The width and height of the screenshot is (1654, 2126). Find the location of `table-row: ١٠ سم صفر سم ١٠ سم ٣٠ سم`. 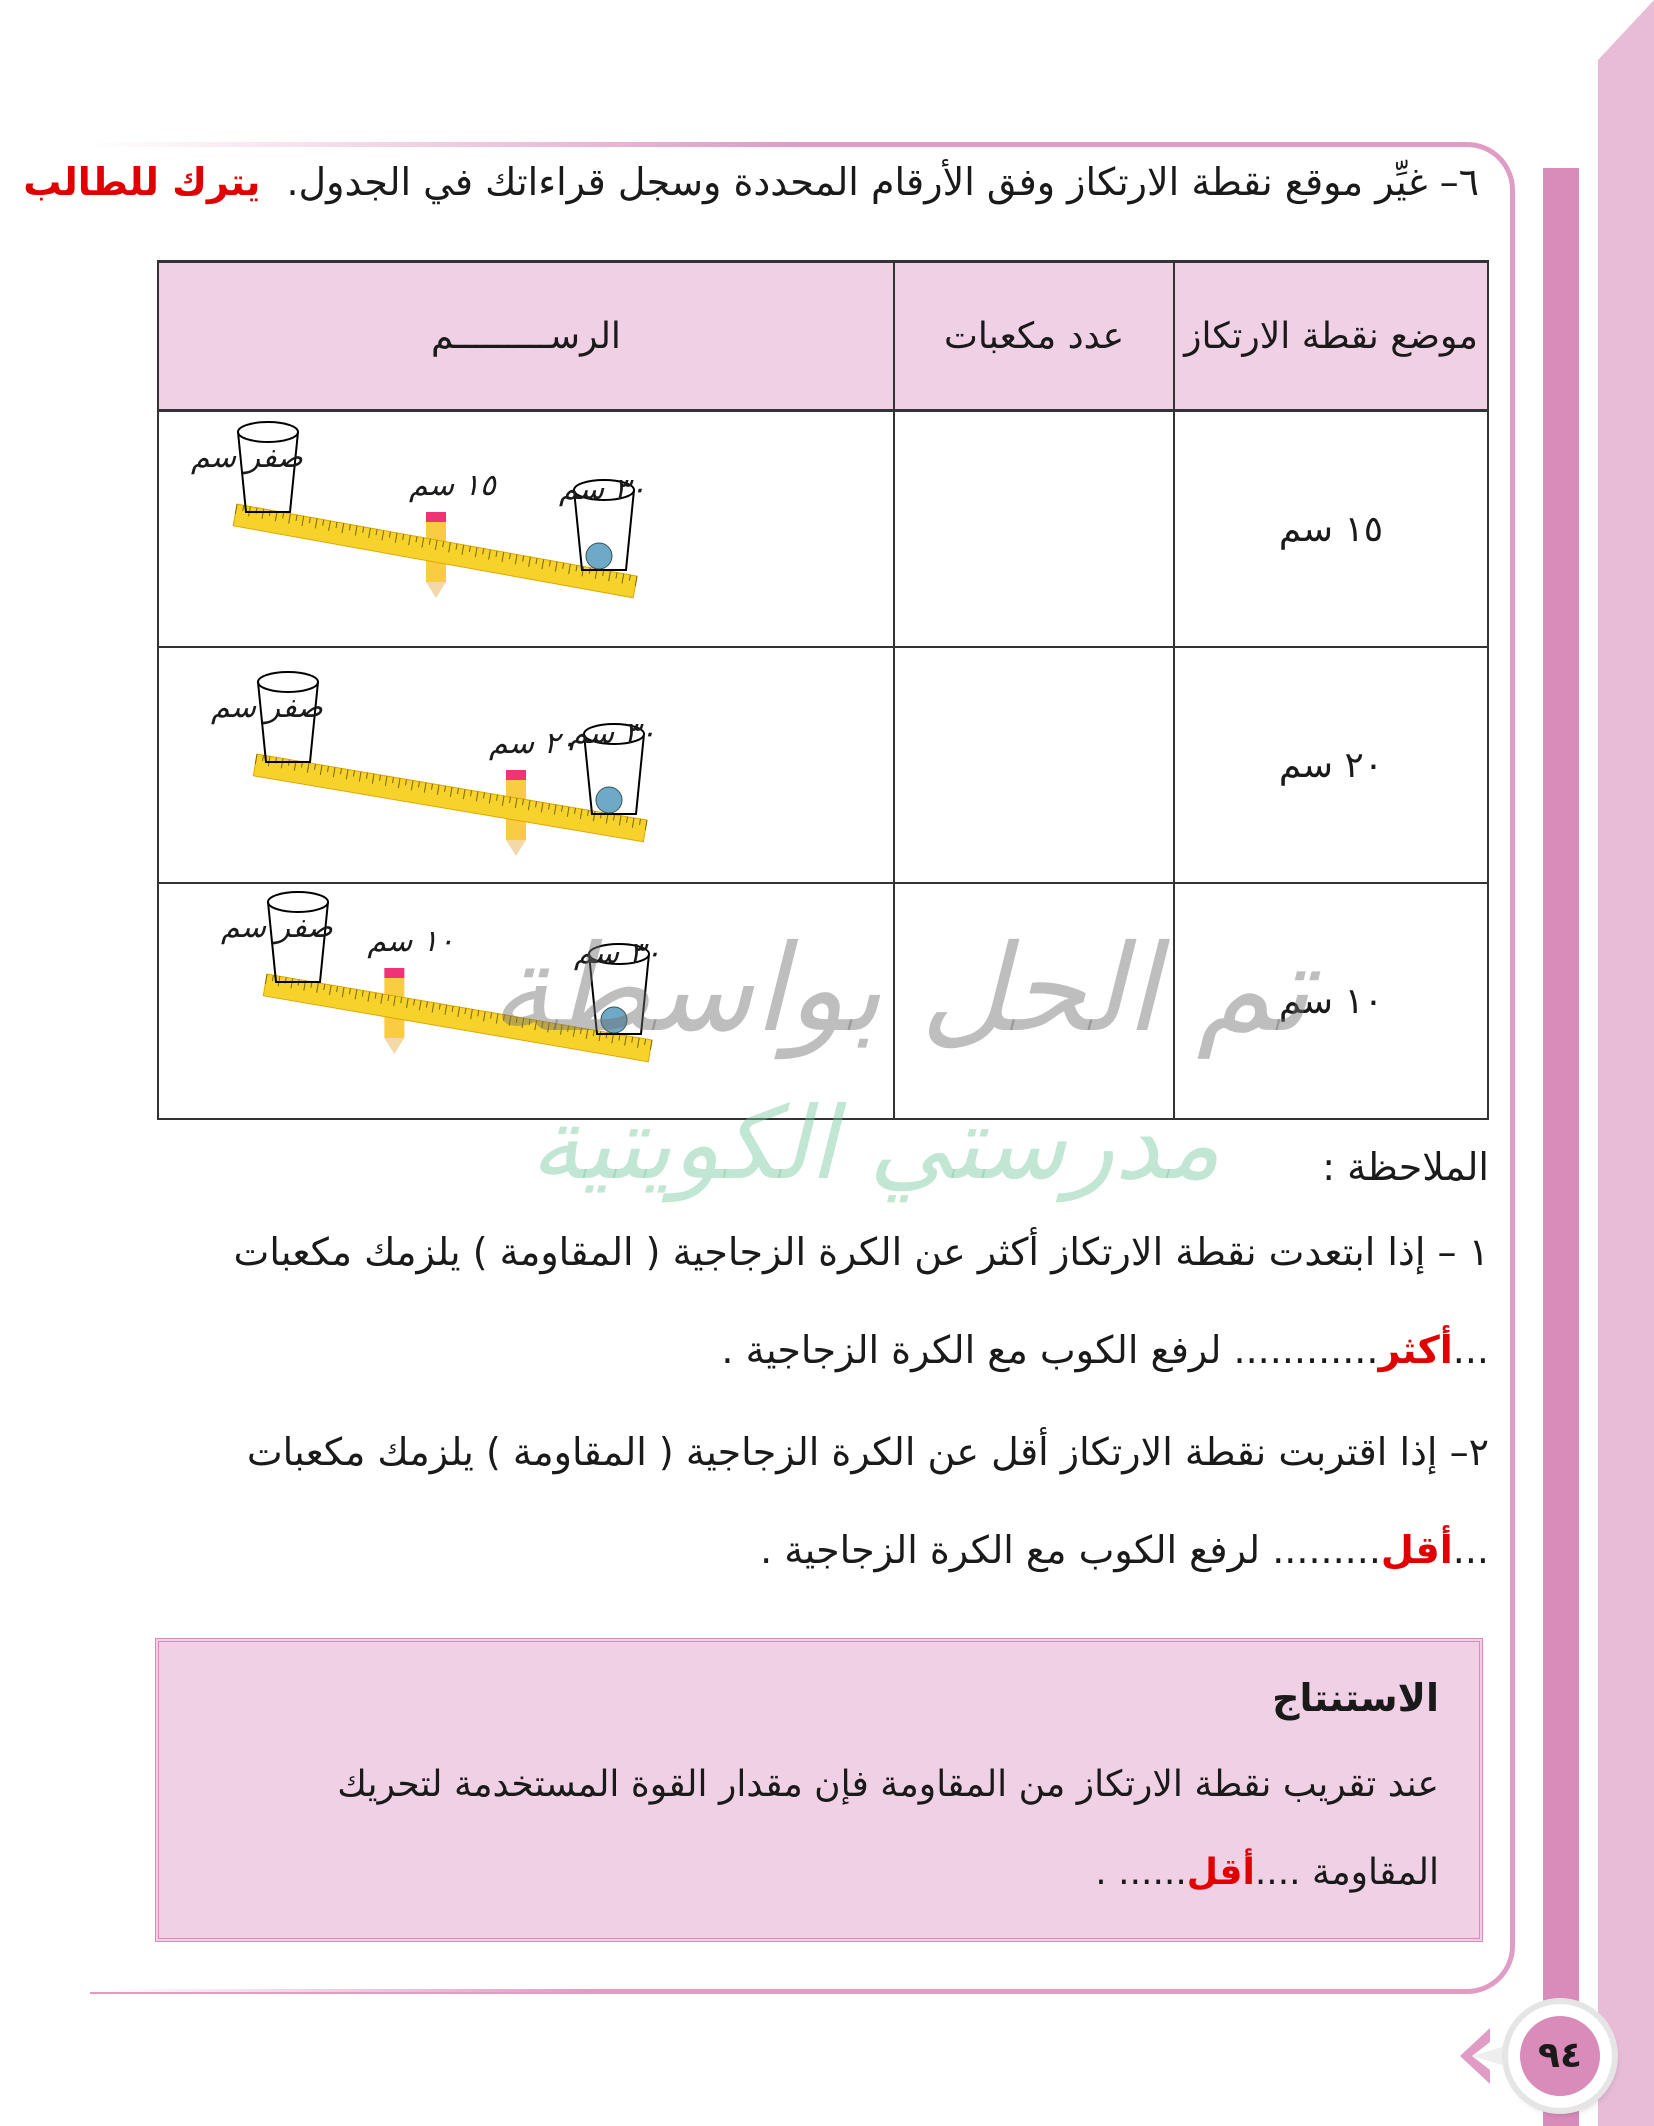

table-row: ١٠ سم صفر سم ١٠ سم ٣٠ سم is located at coordinates (823, 1001).